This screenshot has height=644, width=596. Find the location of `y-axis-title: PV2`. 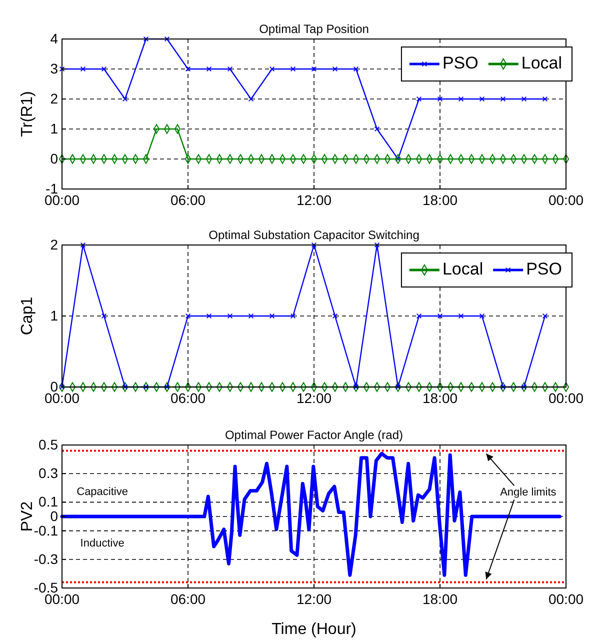

y-axis-title: PV2 is located at coordinates (27, 516).